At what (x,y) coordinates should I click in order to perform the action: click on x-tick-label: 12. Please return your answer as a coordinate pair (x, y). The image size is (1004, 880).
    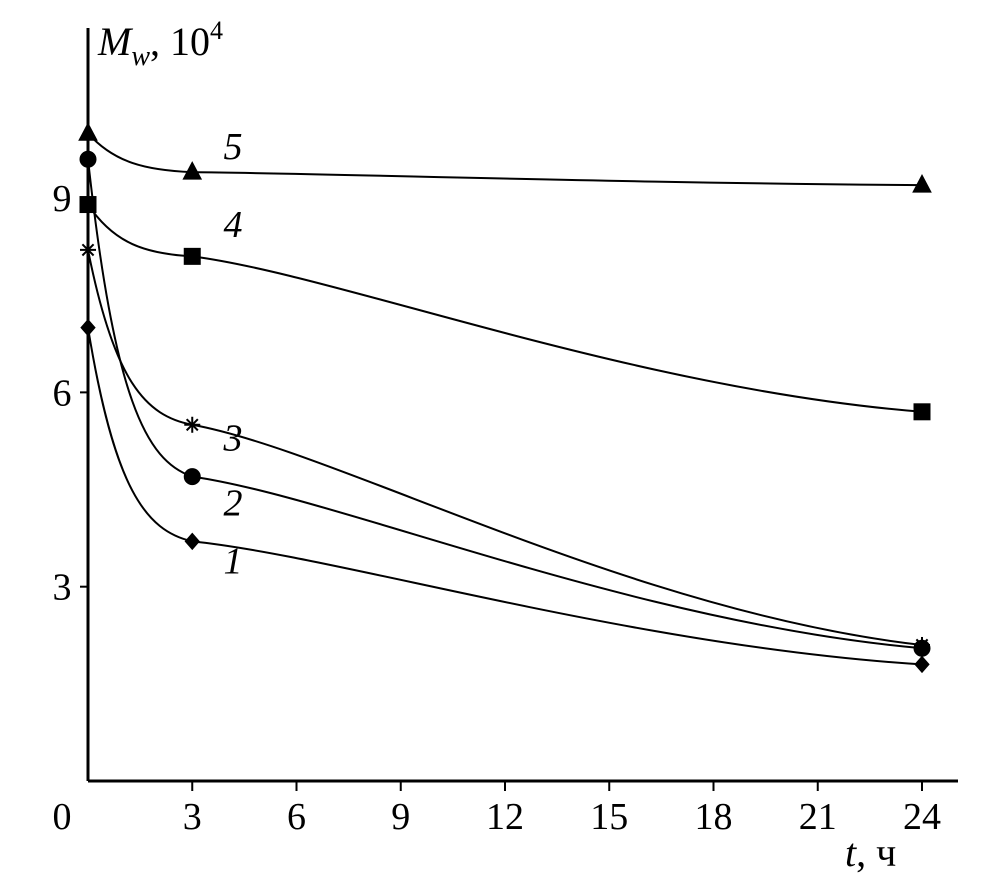
    Looking at the image, I should click on (505, 817).